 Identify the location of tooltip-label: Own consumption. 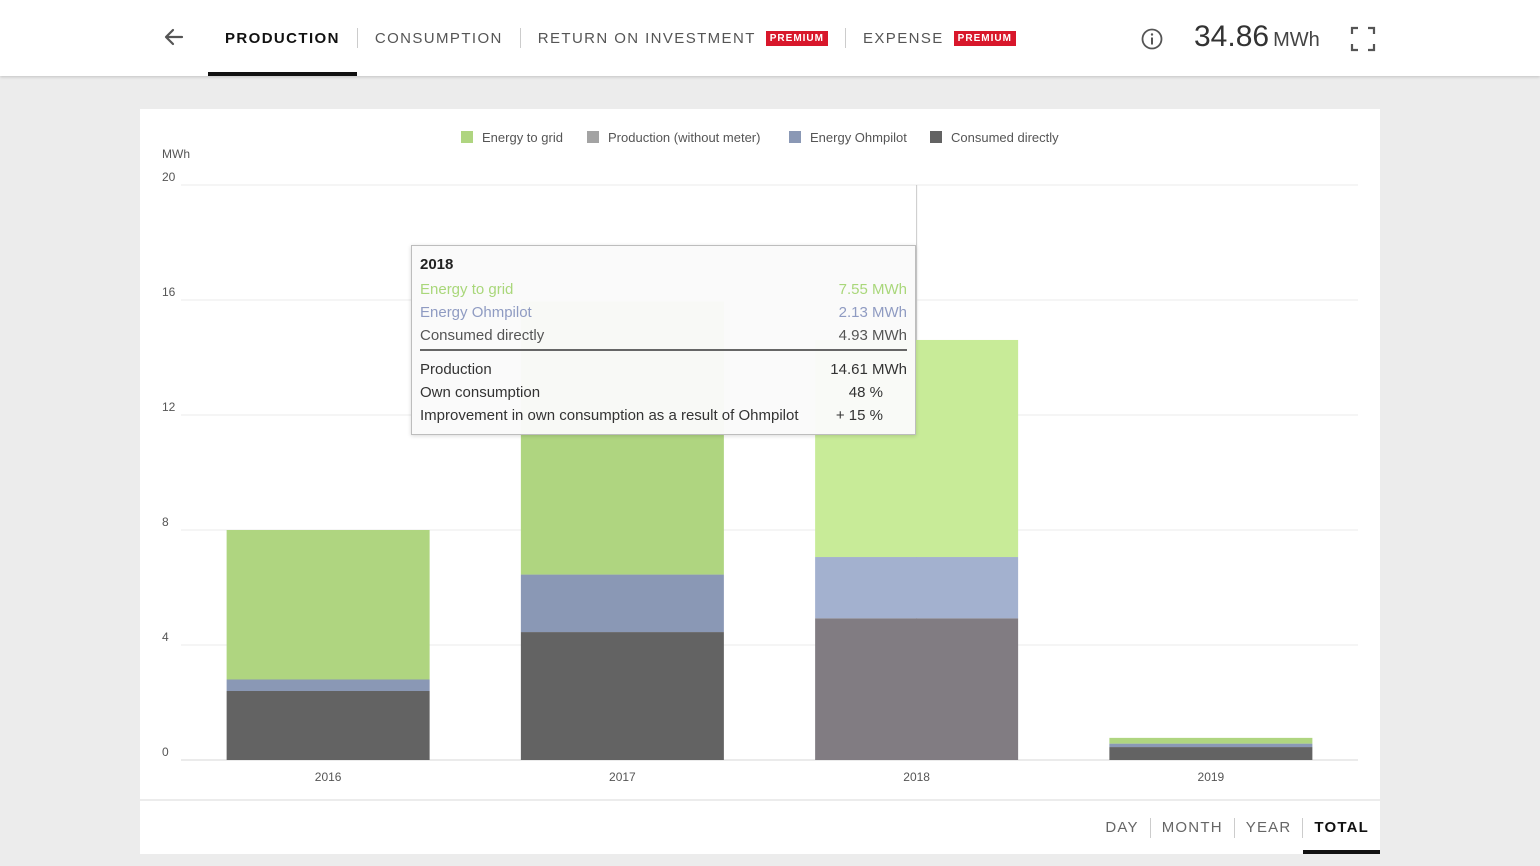
(480, 392).